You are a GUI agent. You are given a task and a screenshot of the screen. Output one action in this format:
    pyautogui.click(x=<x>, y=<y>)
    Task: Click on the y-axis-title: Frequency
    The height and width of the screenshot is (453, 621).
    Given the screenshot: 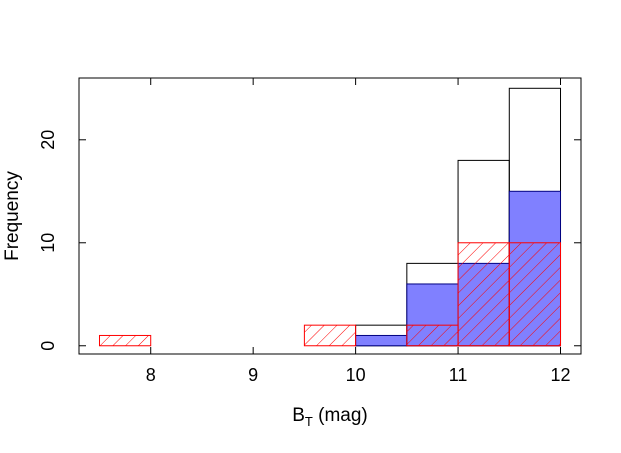 What is the action you would take?
    pyautogui.click(x=12, y=216)
    